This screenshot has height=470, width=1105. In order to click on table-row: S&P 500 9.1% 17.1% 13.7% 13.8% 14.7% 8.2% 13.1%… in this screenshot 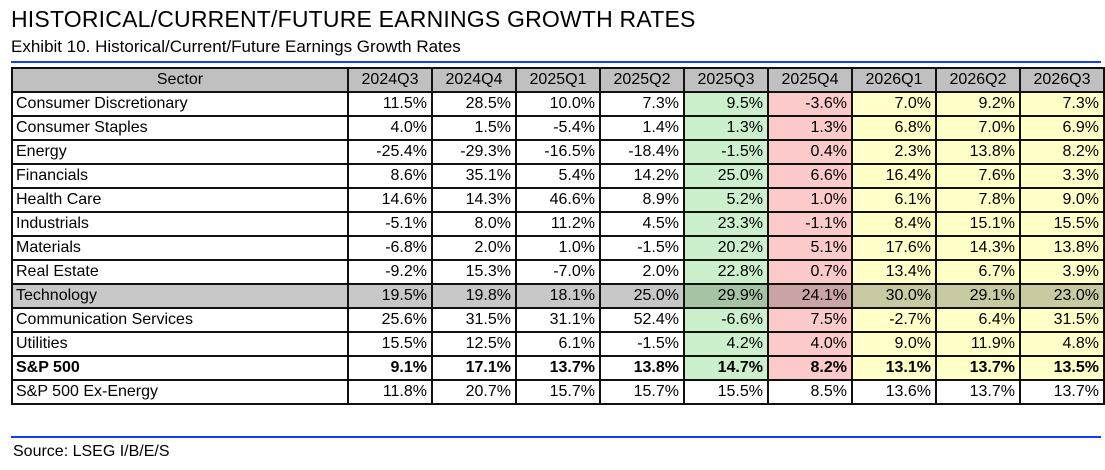, I will do `click(558, 368)`.